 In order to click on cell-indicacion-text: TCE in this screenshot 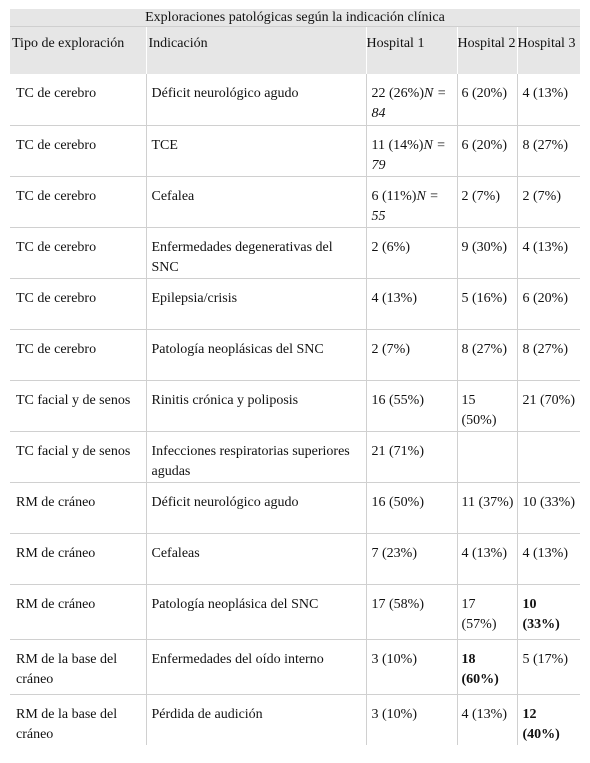, I will do `click(164, 145)`.